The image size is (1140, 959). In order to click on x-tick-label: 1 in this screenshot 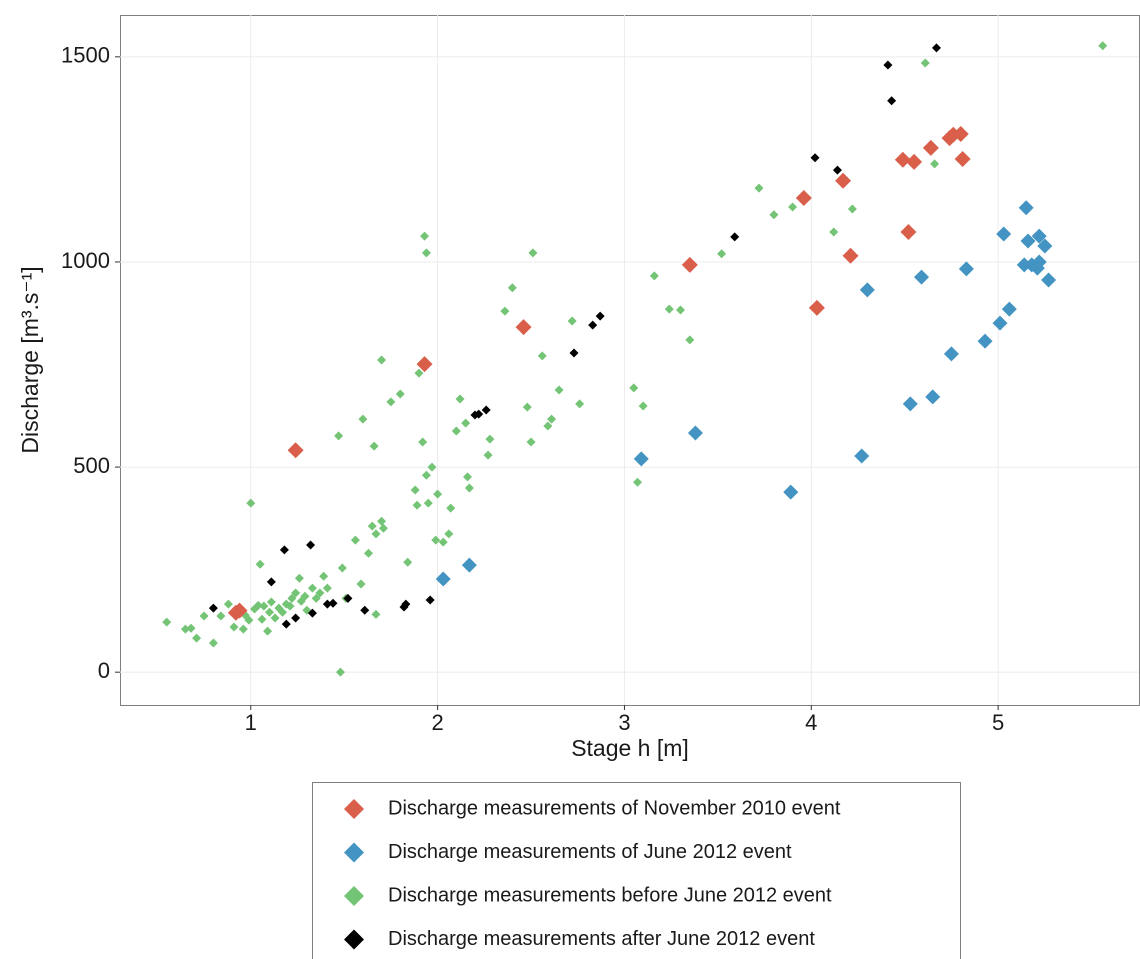, I will do `click(251, 722)`.